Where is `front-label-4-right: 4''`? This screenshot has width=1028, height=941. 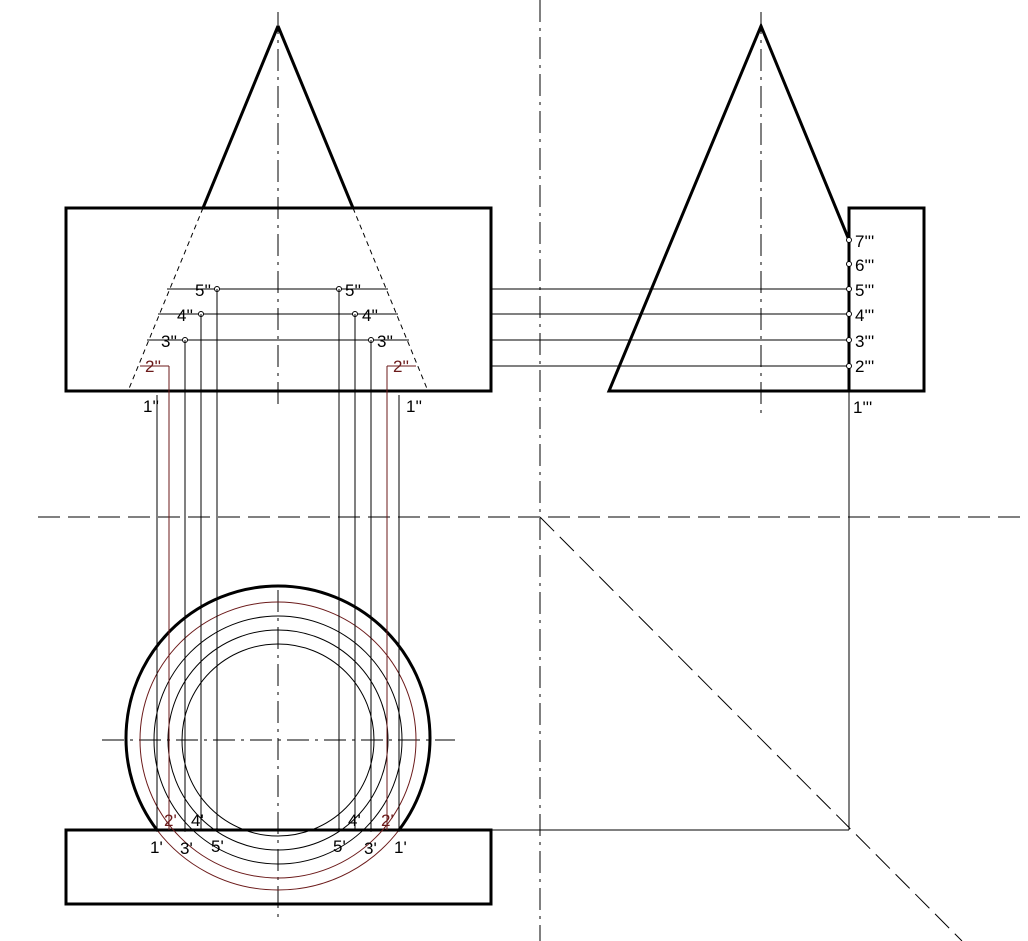 front-label-4-right: 4'' is located at coordinates (370, 315).